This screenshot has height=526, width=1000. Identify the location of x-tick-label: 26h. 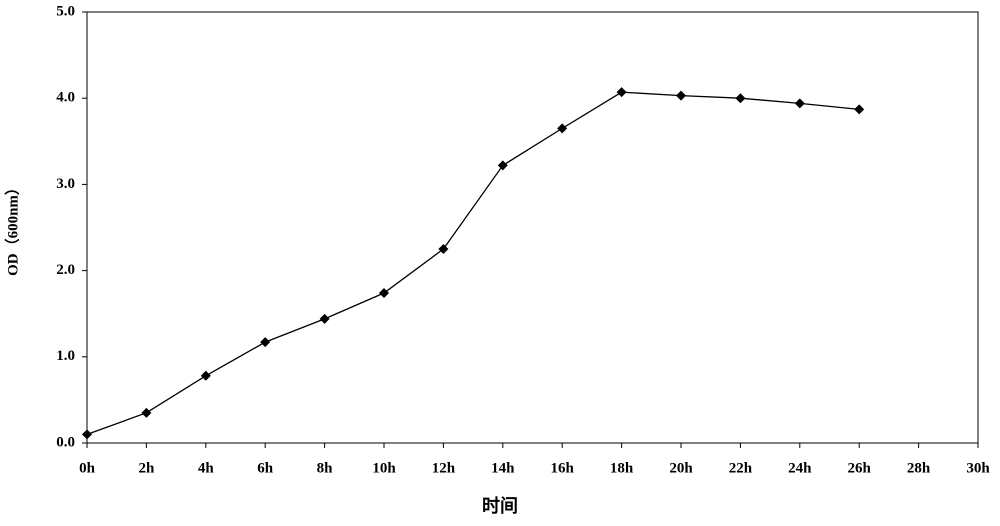
(860, 468).